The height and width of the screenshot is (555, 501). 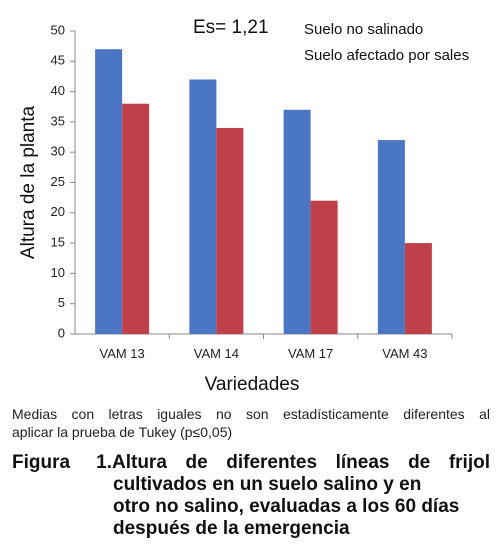 I want to click on x-axis-ticks: VAM 13 VAM 14 VAM 17 VAM 43, so click(x=276, y=347).